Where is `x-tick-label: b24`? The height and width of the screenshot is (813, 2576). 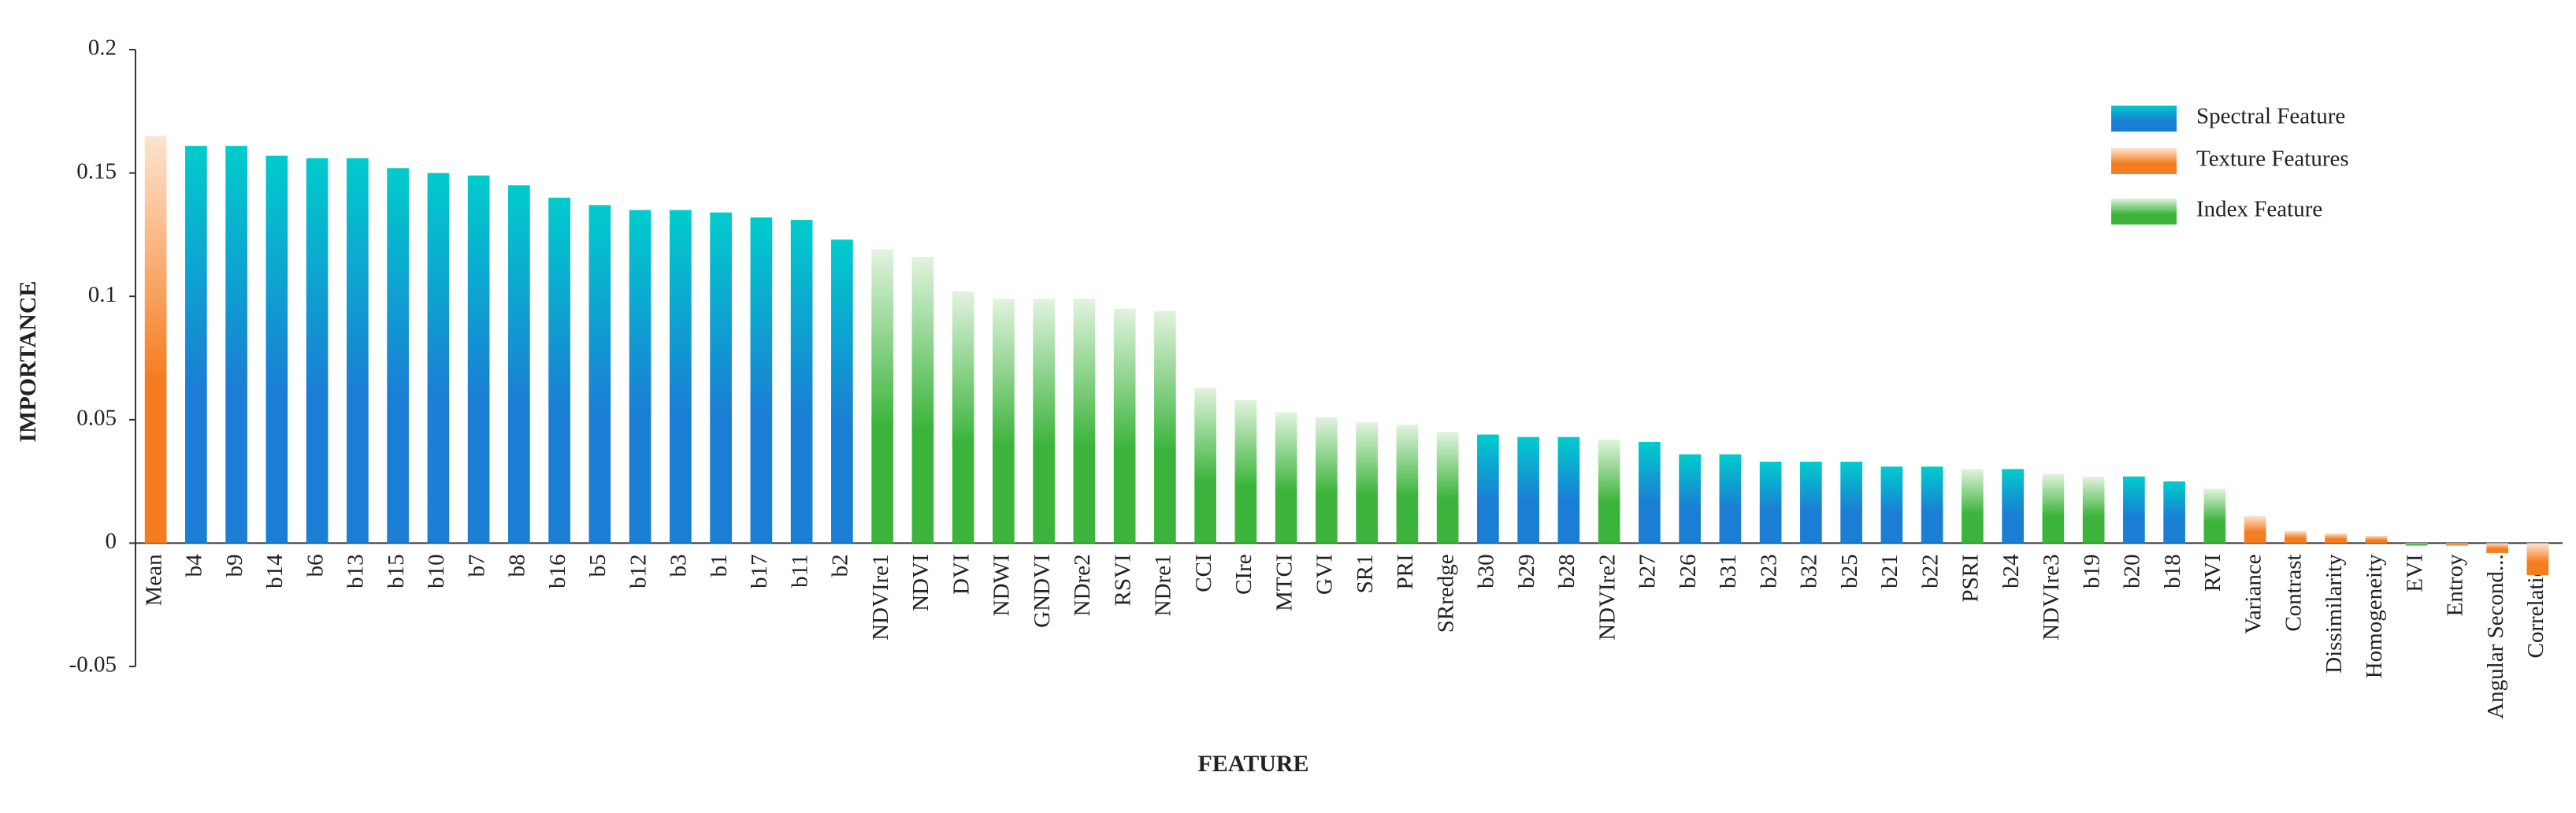 x-tick-label: b24 is located at coordinates (2011, 571).